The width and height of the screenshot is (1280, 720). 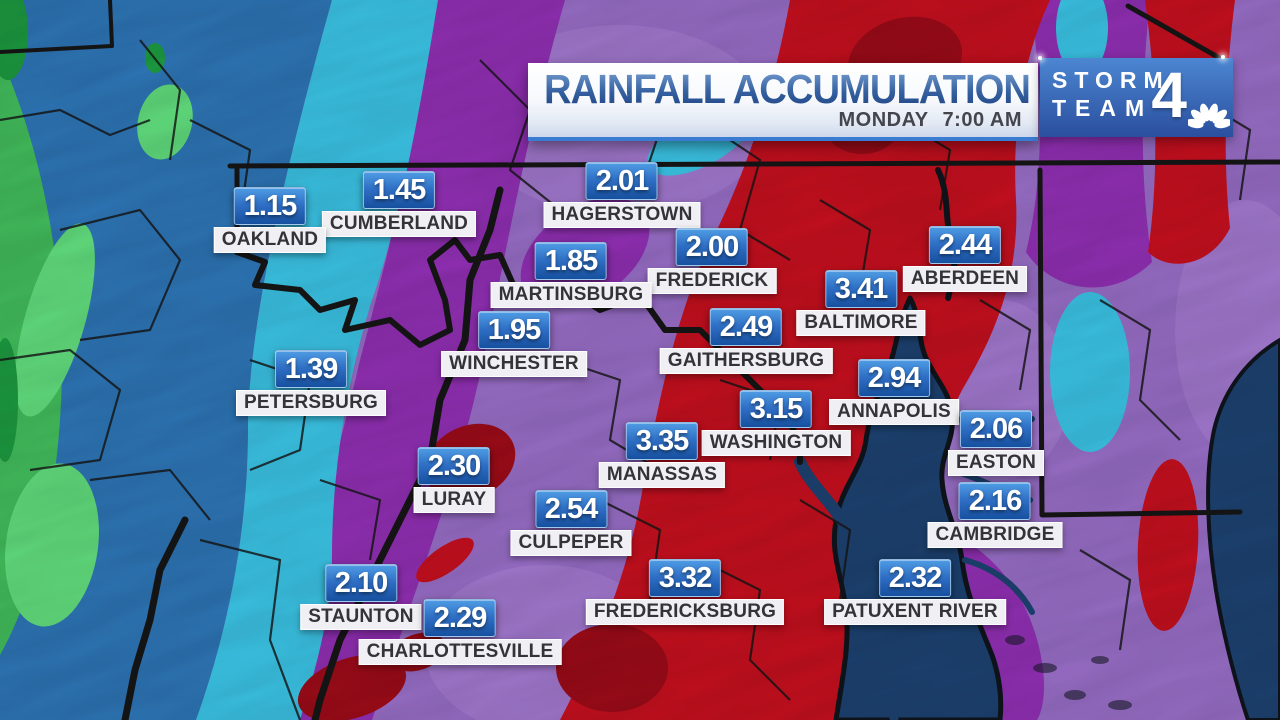 What do you see at coordinates (860, 289) in the screenshot?
I see `rainfall-value: 3.41` at bounding box center [860, 289].